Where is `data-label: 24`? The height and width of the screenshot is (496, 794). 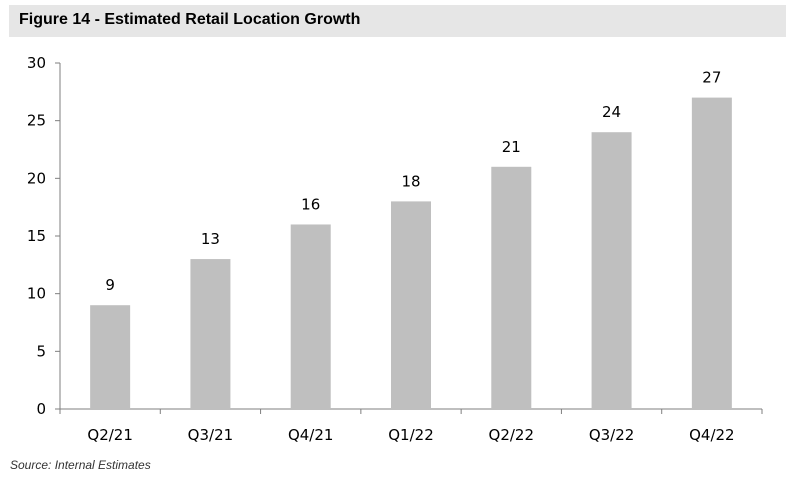 data-label: 24 is located at coordinates (611, 112).